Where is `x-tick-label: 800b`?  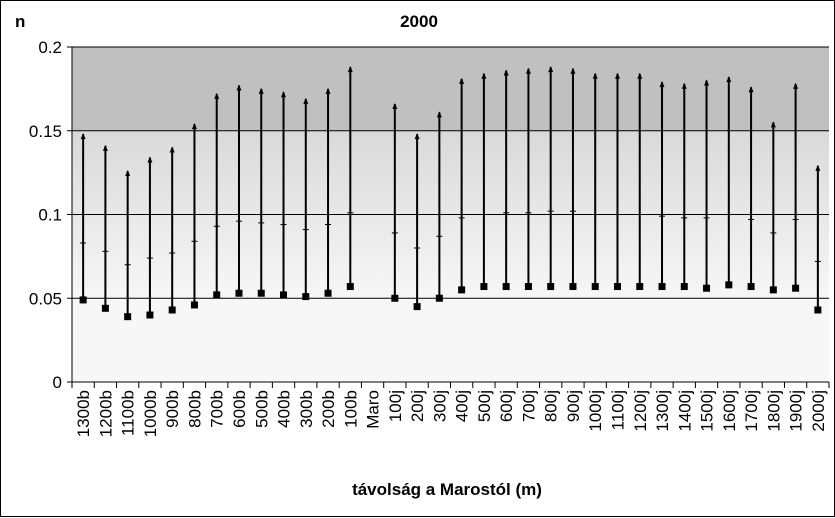
x-tick-label: 800b is located at coordinates (194, 409).